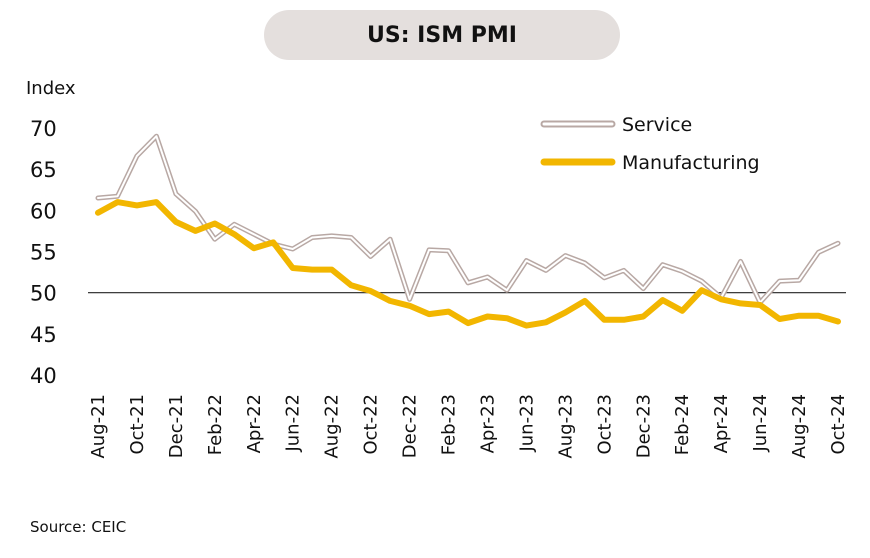  Describe the element at coordinates (215, 424) in the screenshot. I see `x-tick-label: Feb-22` at that location.